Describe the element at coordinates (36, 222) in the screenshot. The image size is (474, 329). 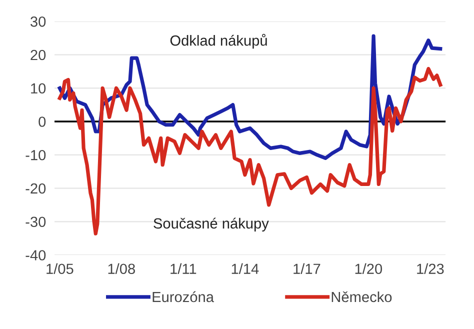
I see `y-tick-label: -30` at that location.